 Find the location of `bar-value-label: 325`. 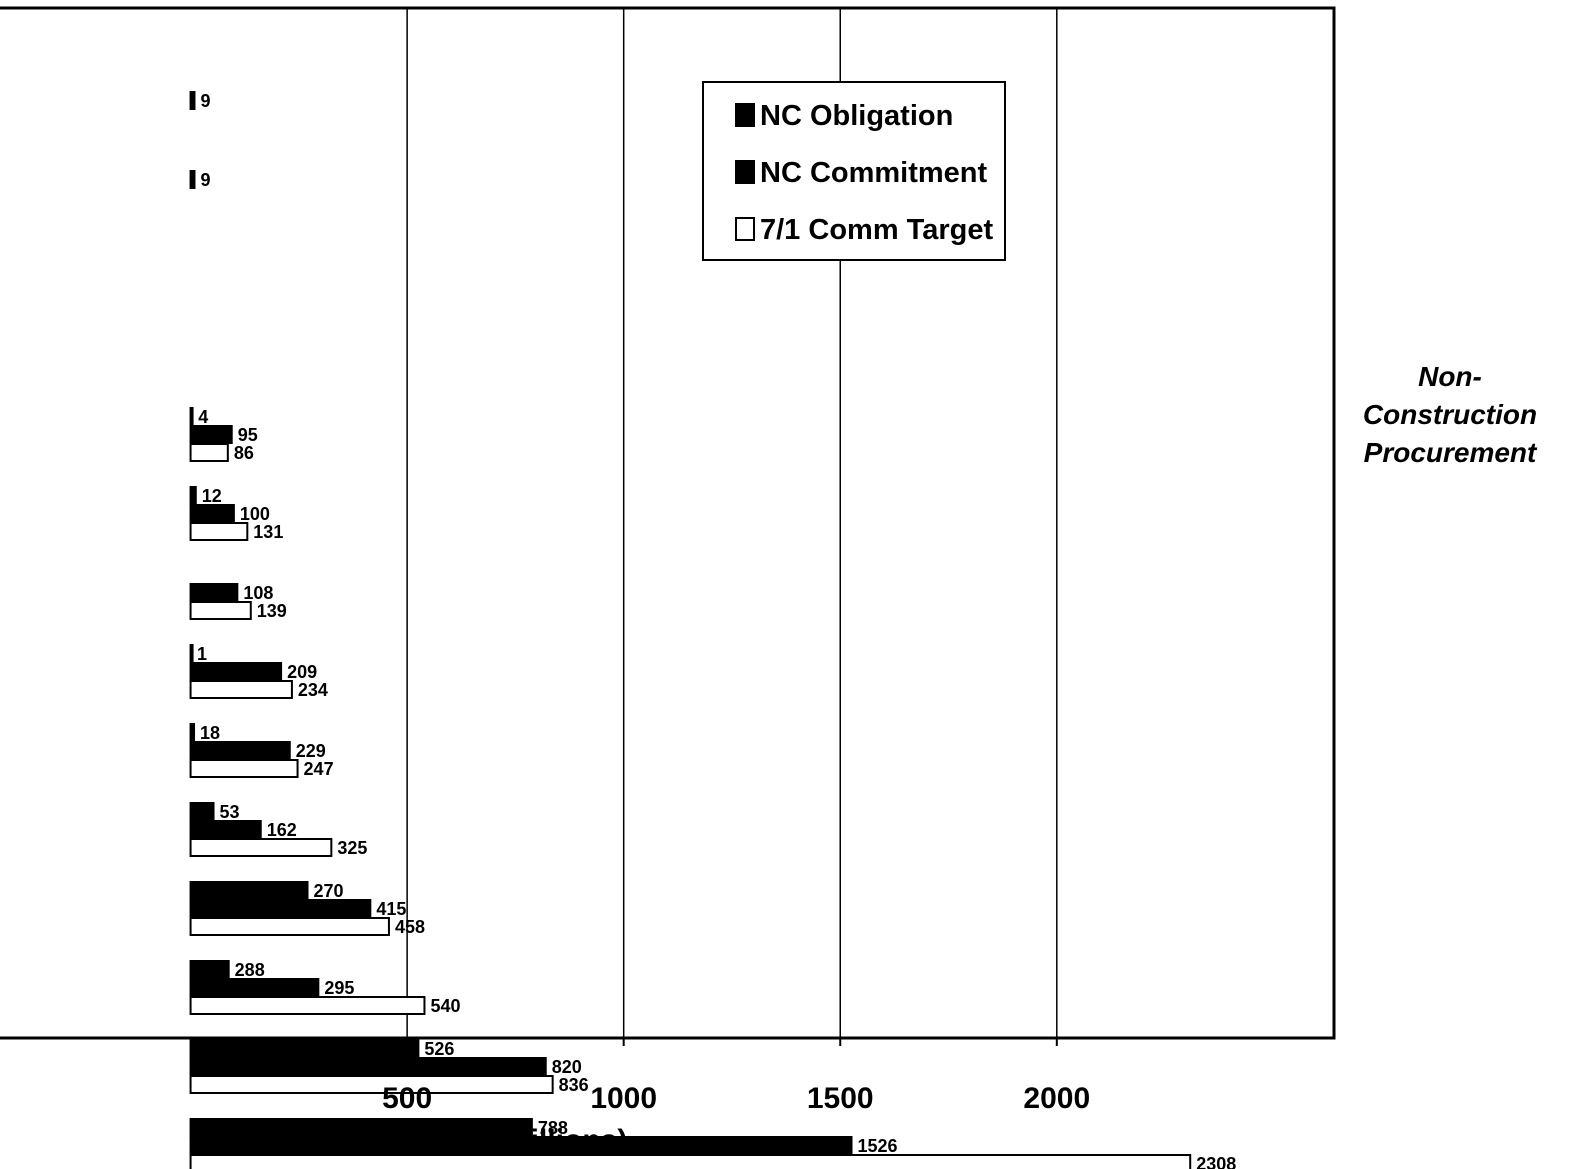

bar-value-label: 325 is located at coordinates (352, 848).